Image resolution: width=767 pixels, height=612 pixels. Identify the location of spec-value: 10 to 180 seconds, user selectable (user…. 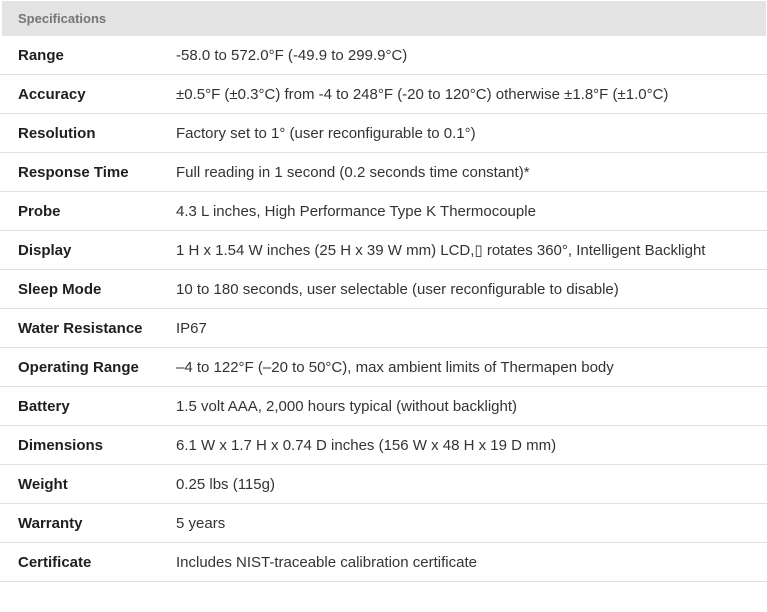
(397, 289).